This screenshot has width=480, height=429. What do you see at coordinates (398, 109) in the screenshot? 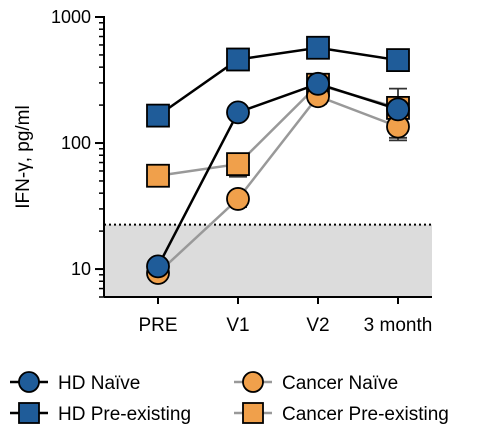
I see `data-point-hd-na-ve-3-month` at bounding box center [398, 109].